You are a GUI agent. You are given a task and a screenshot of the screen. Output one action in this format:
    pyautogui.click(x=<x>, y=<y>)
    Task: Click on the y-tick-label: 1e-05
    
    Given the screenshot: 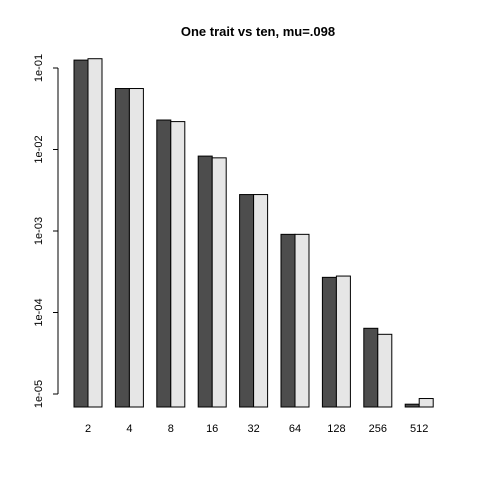 What is the action you would take?
    pyautogui.click(x=39, y=394)
    